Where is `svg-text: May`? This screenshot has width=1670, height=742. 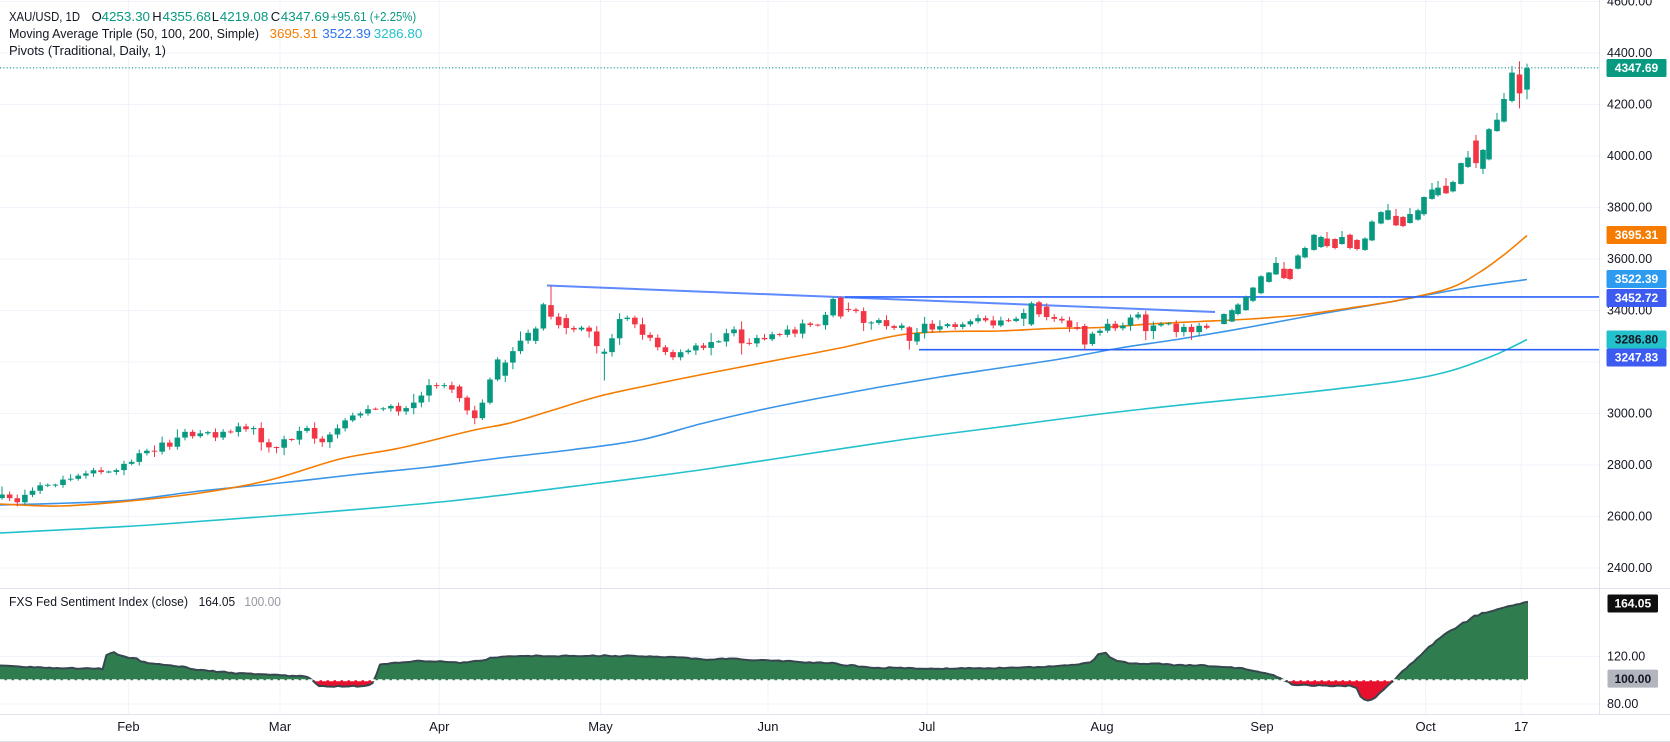 svg-text: May is located at coordinates (600, 726).